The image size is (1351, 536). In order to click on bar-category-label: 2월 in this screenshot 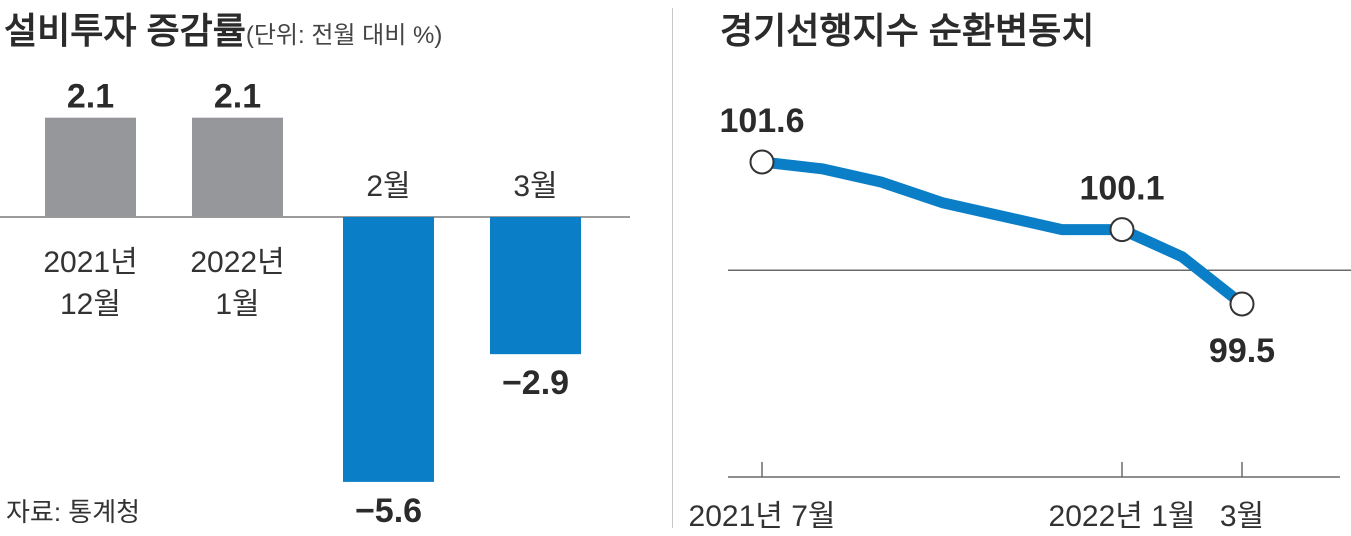, I will do `click(388, 186)`.